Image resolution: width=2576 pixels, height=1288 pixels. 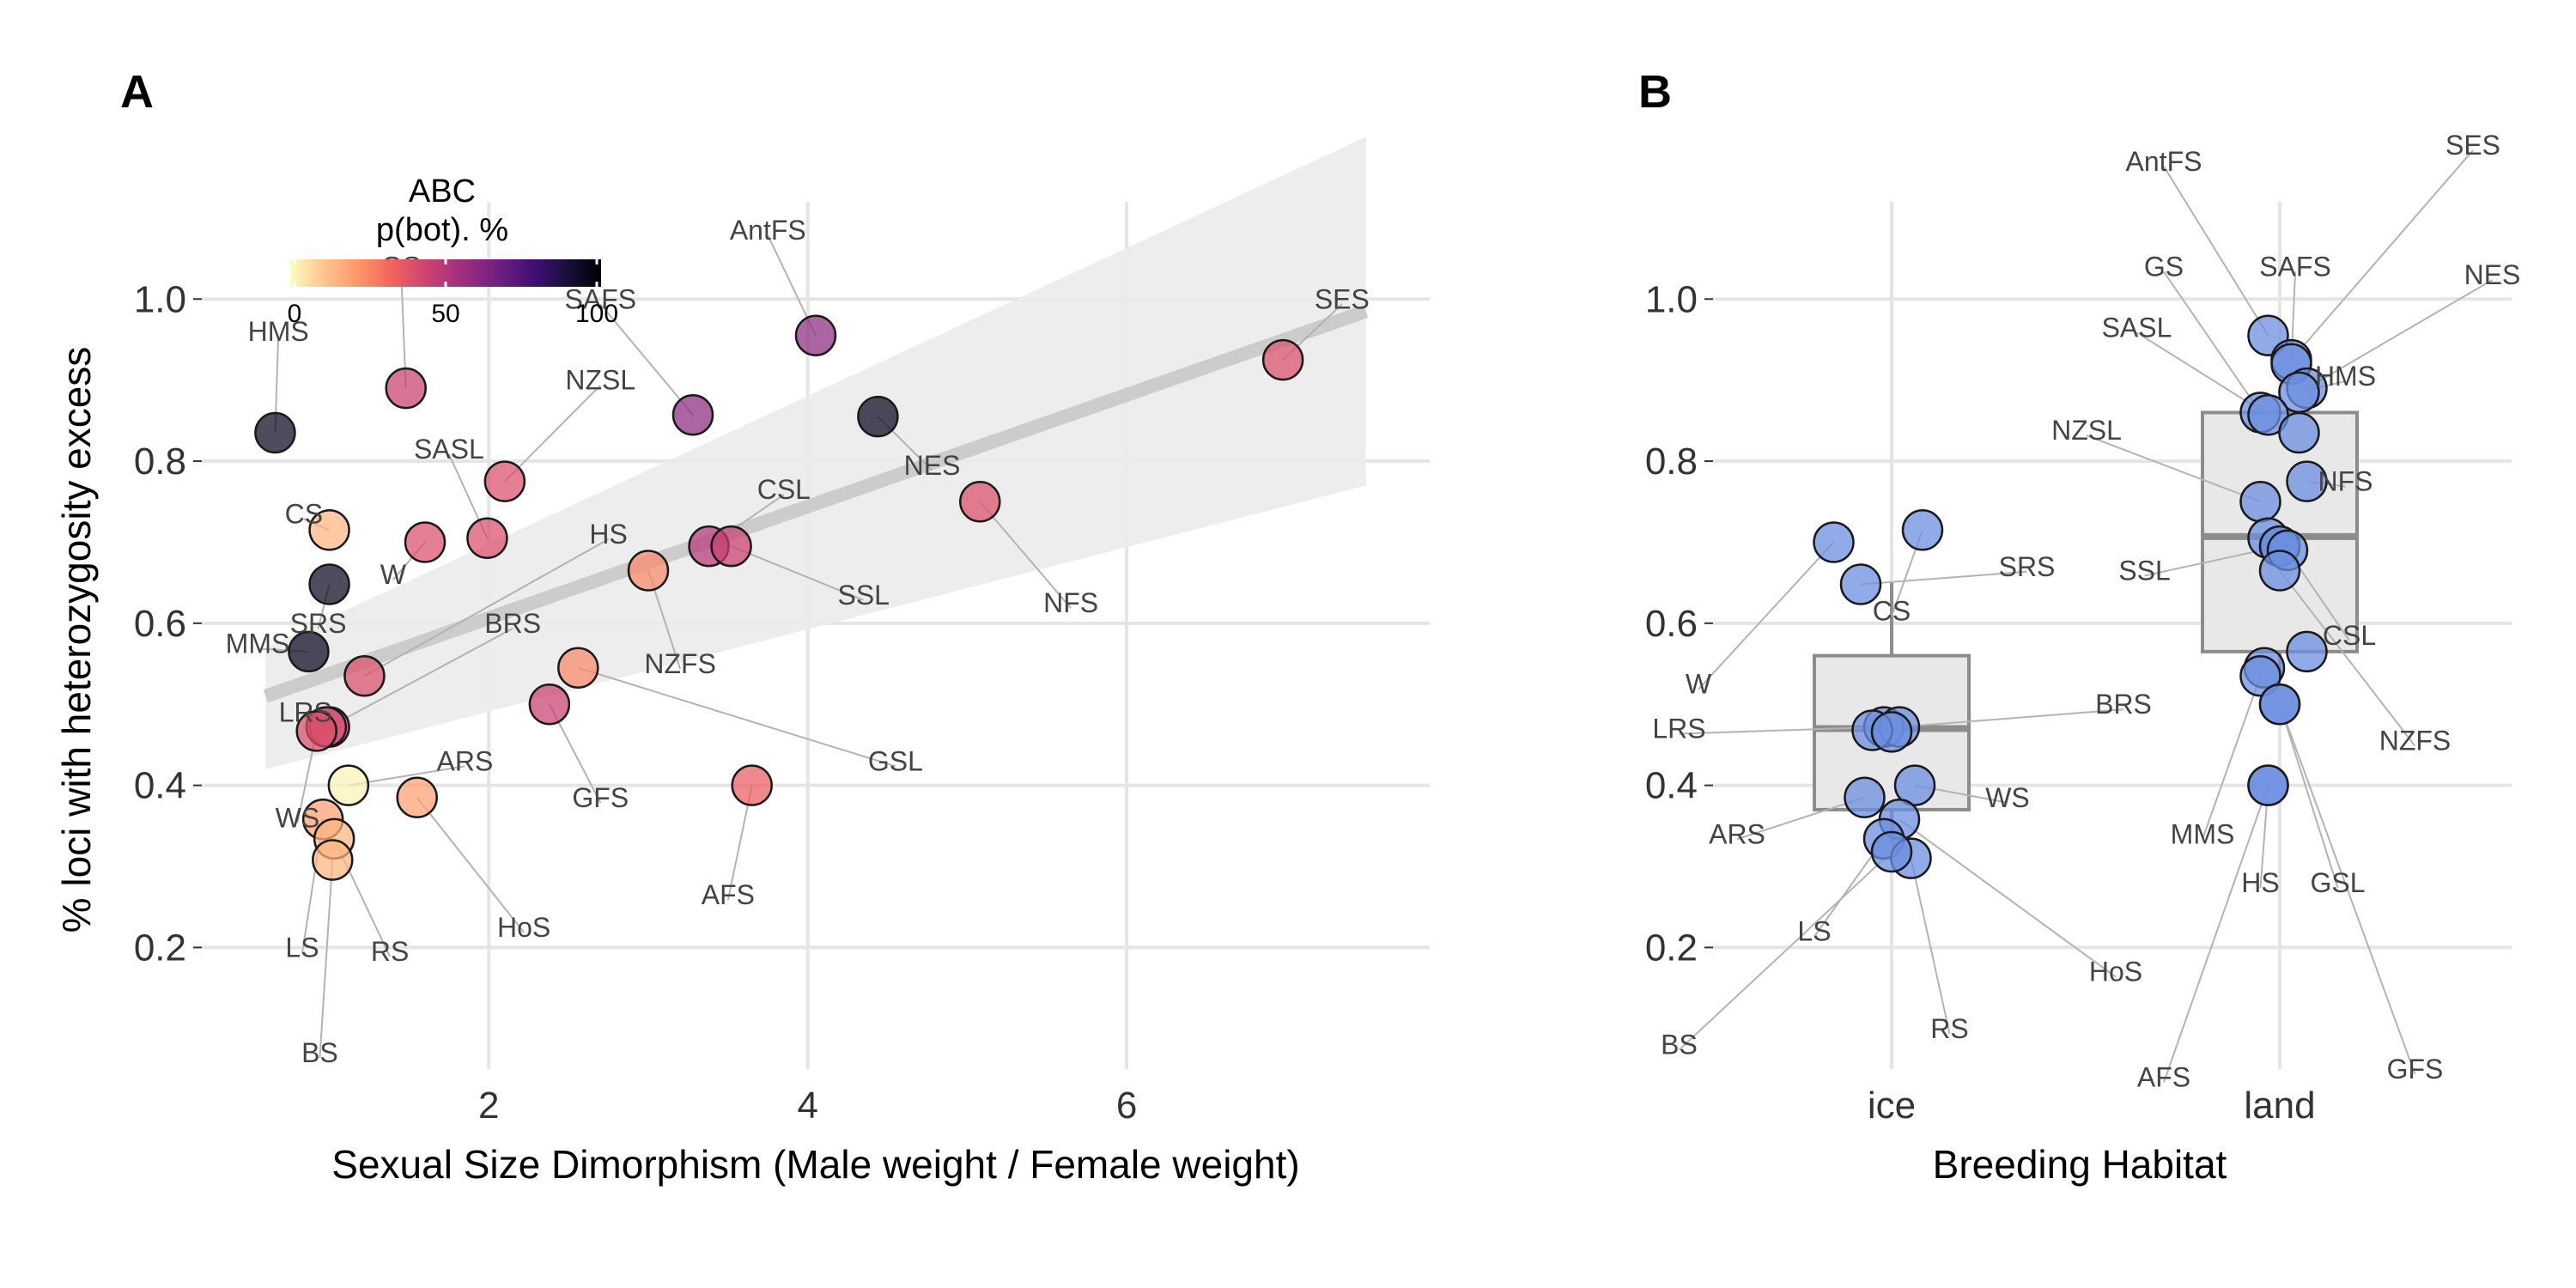 What do you see at coordinates (1126, 1105) in the screenshot?
I see `x-tick-label: 6` at bounding box center [1126, 1105].